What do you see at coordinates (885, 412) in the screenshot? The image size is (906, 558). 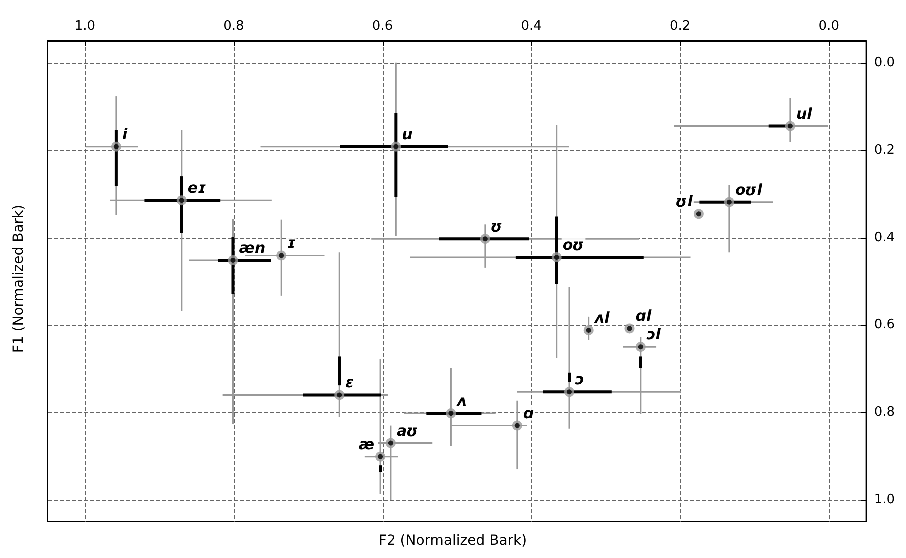 I see `y-tick-label: 0.8` at bounding box center [885, 412].